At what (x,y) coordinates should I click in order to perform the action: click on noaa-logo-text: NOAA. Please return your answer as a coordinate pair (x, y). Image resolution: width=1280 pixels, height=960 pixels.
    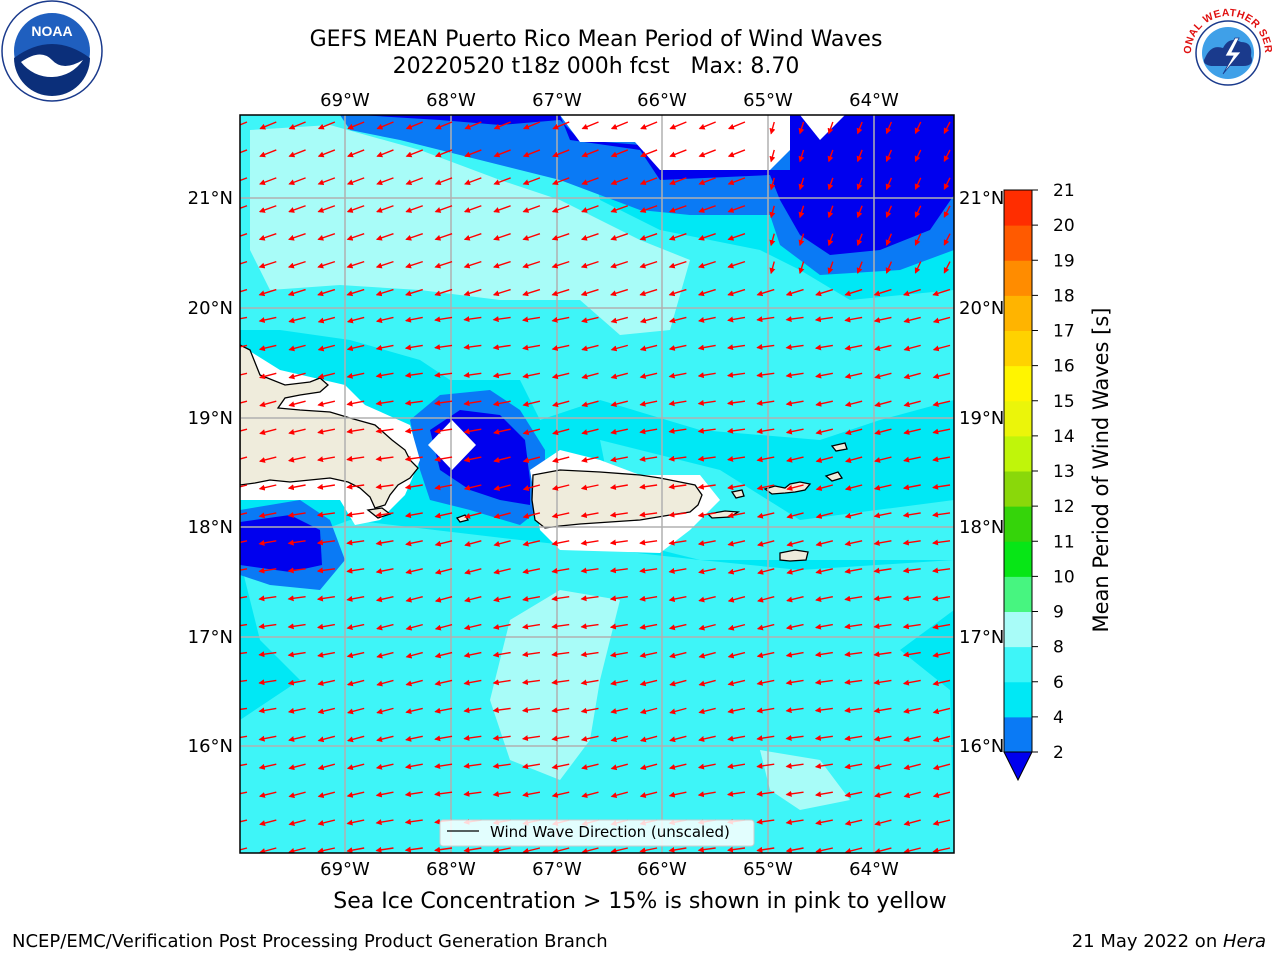
    Looking at the image, I should click on (51, 31).